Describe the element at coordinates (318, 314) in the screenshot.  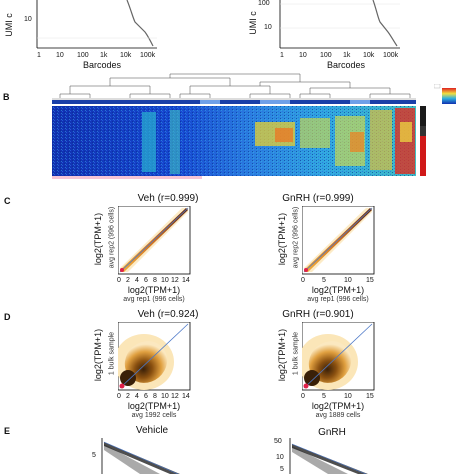
I see `panel-d-right-title: GnRH (r=0.901)` at that location.